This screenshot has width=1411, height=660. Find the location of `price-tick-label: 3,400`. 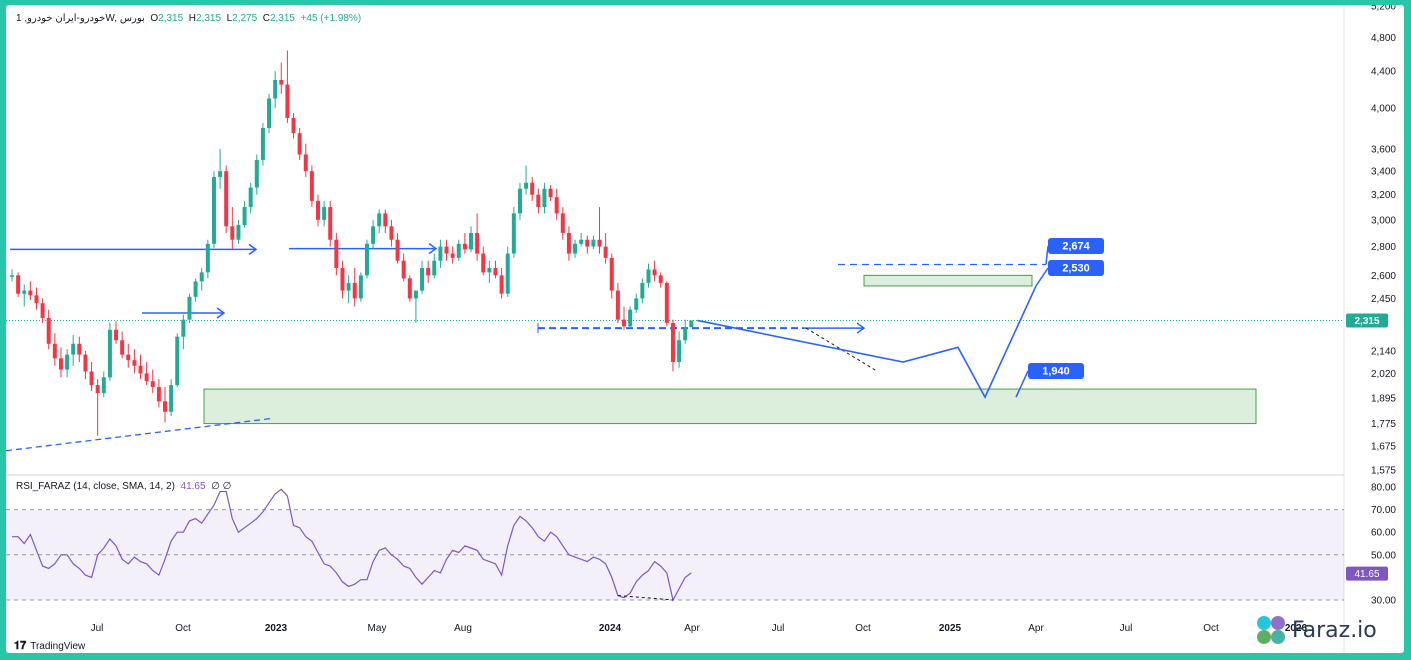

price-tick-label: 3,400 is located at coordinates (1383, 172).